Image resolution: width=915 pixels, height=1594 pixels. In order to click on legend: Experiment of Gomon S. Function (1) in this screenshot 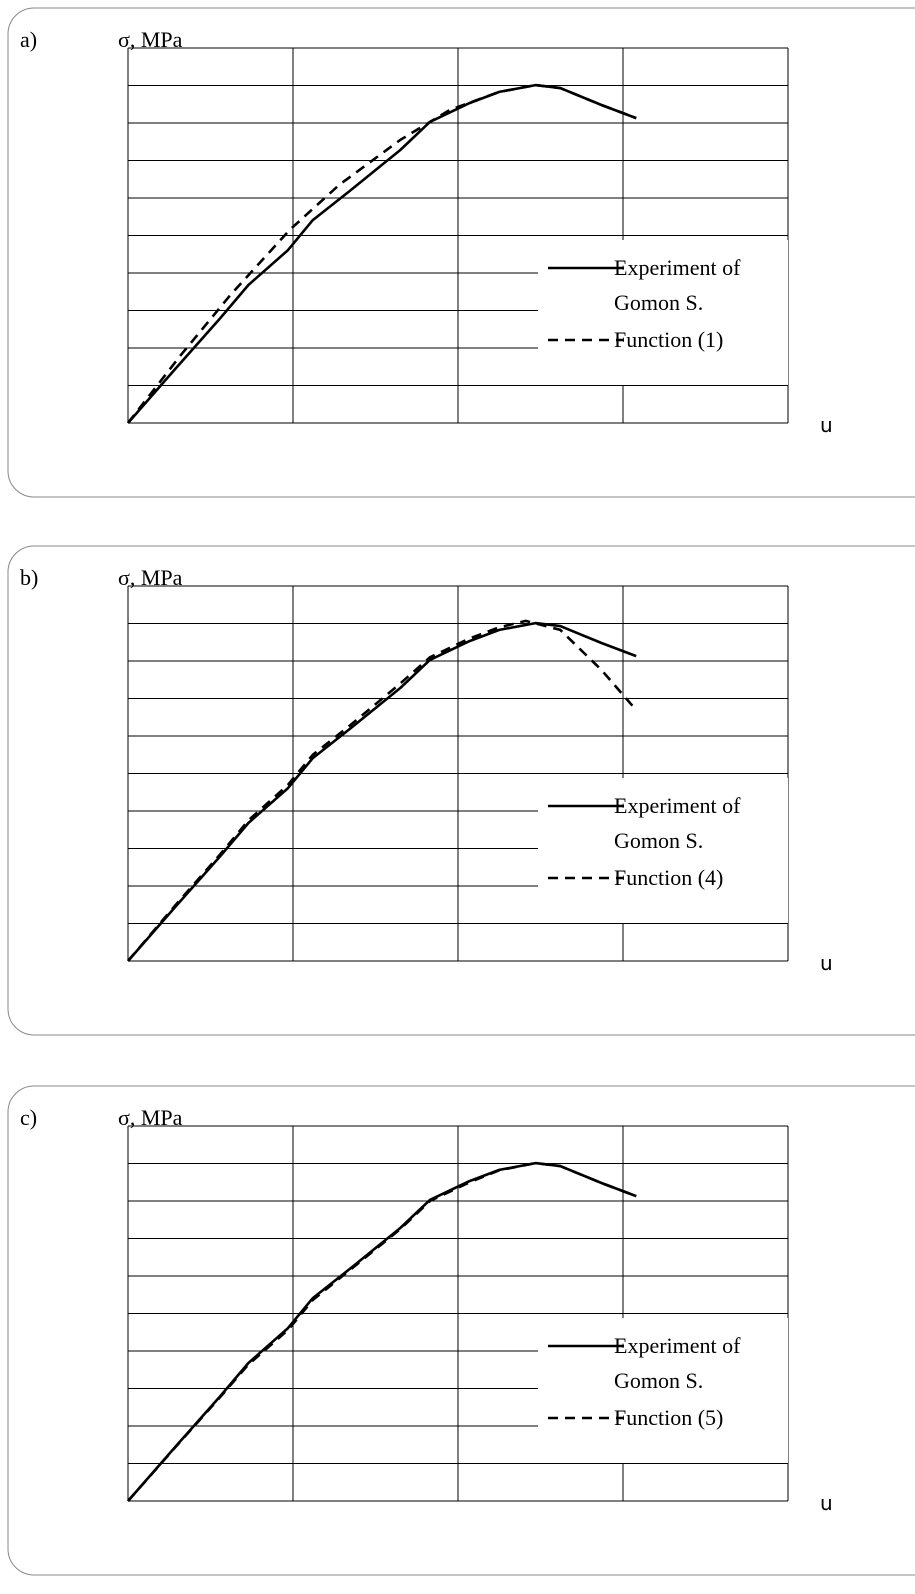, I will do `click(663, 312)`.